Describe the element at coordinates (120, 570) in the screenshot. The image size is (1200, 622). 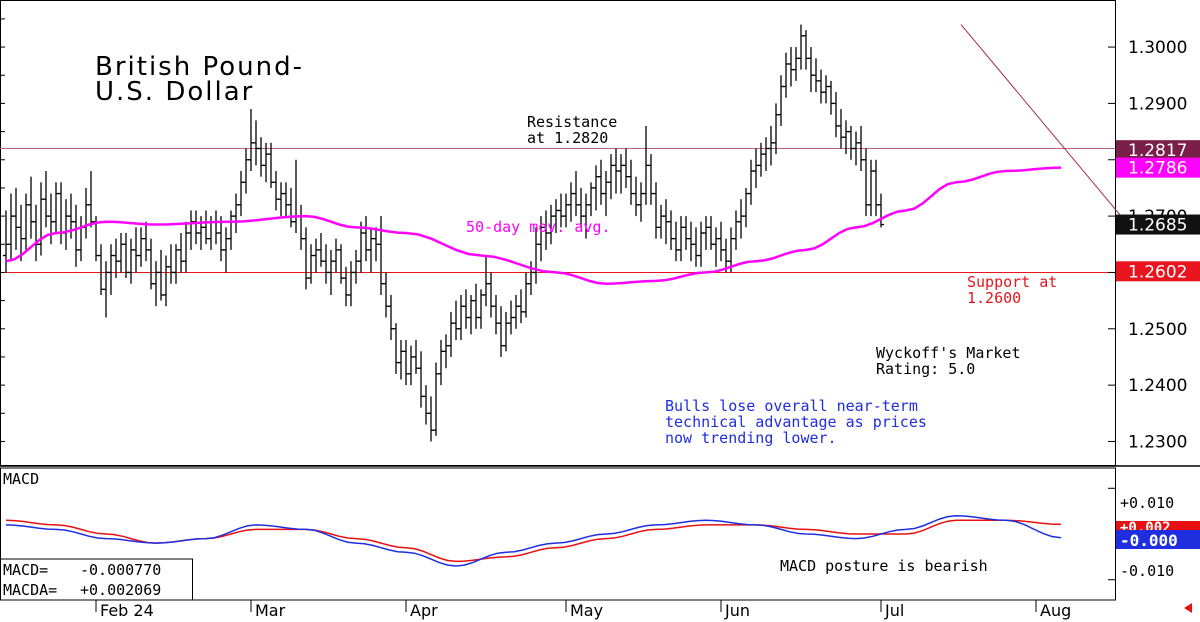
I see `macd-value: -0.000770` at that location.